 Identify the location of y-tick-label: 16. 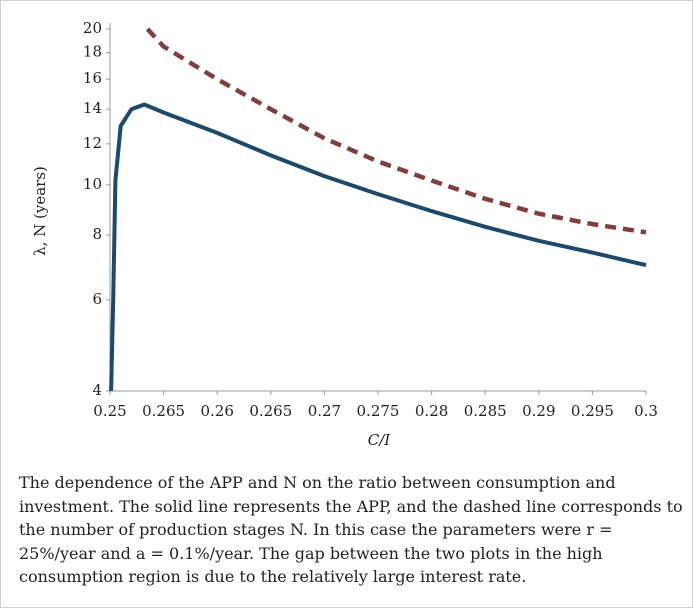
(92, 78).